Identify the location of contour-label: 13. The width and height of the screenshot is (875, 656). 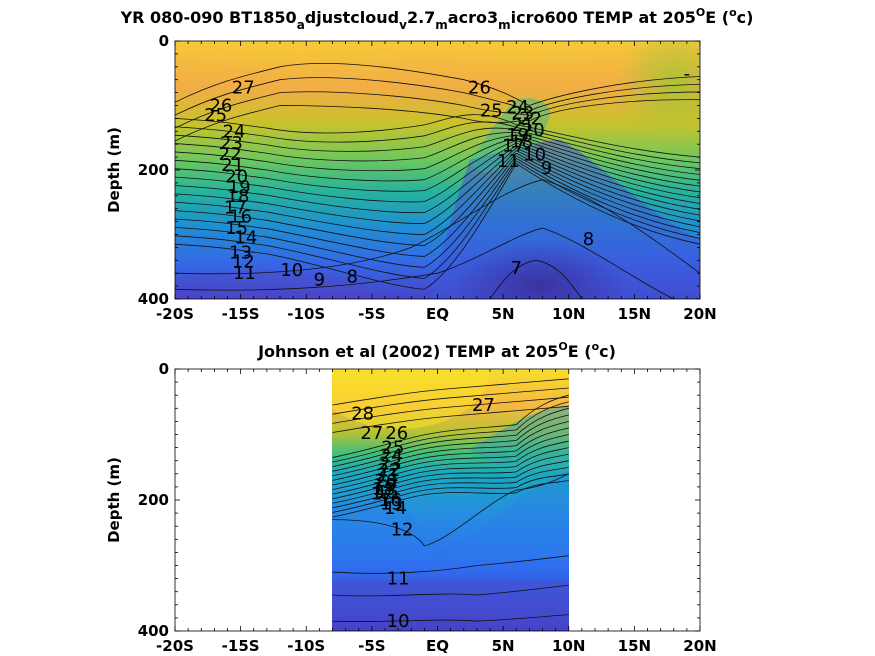
(240, 253).